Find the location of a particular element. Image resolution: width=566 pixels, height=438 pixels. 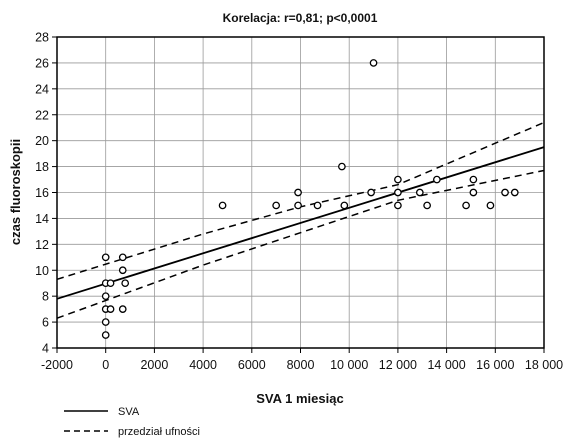

x-tick-label: 14 000 is located at coordinates (446, 365).